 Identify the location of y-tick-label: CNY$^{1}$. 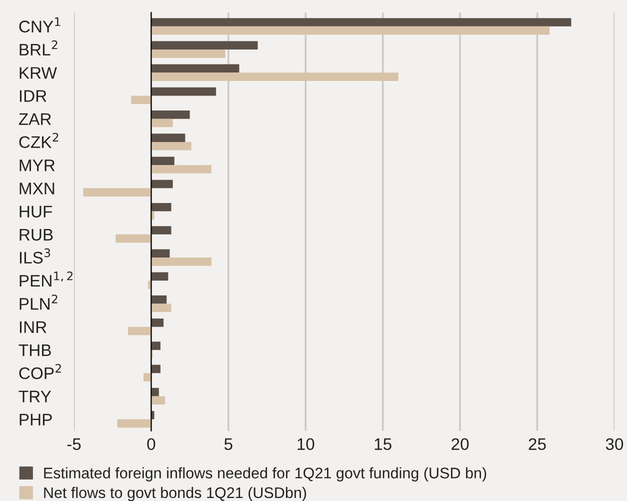
(39, 24).